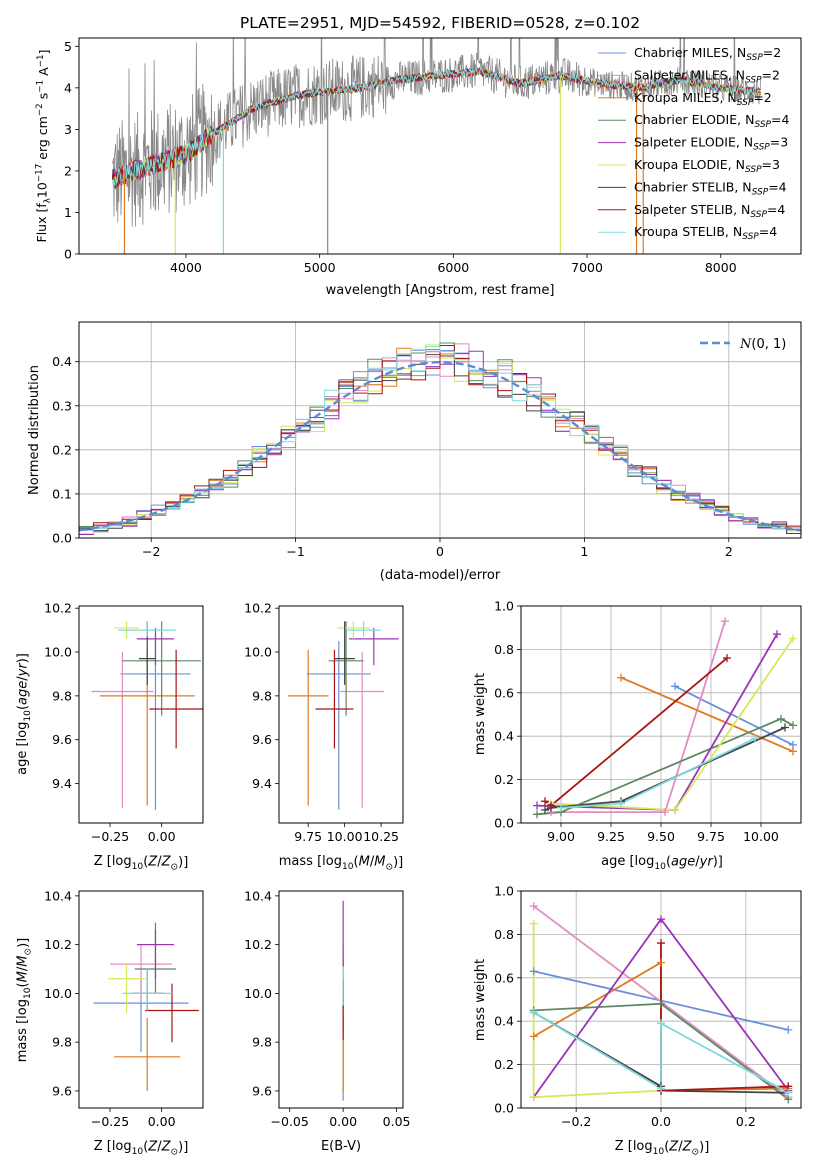 The image size is (819, 1170). Describe the element at coordinates (343, 715) in the screenshot. I see `mass_age-plot-area` at that location.